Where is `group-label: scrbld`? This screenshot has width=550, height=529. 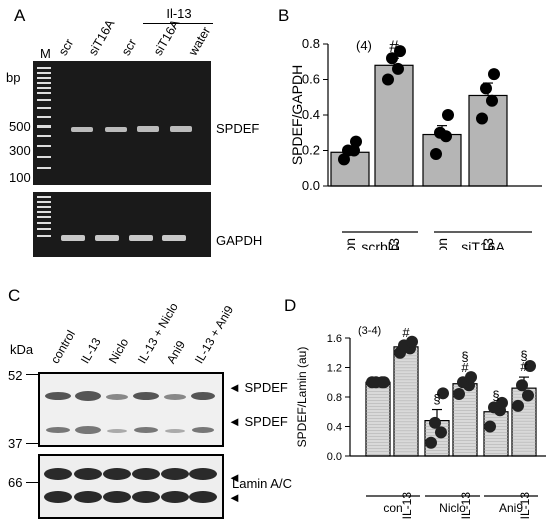 group-label: scrbld is located at coordinates (379, 244).